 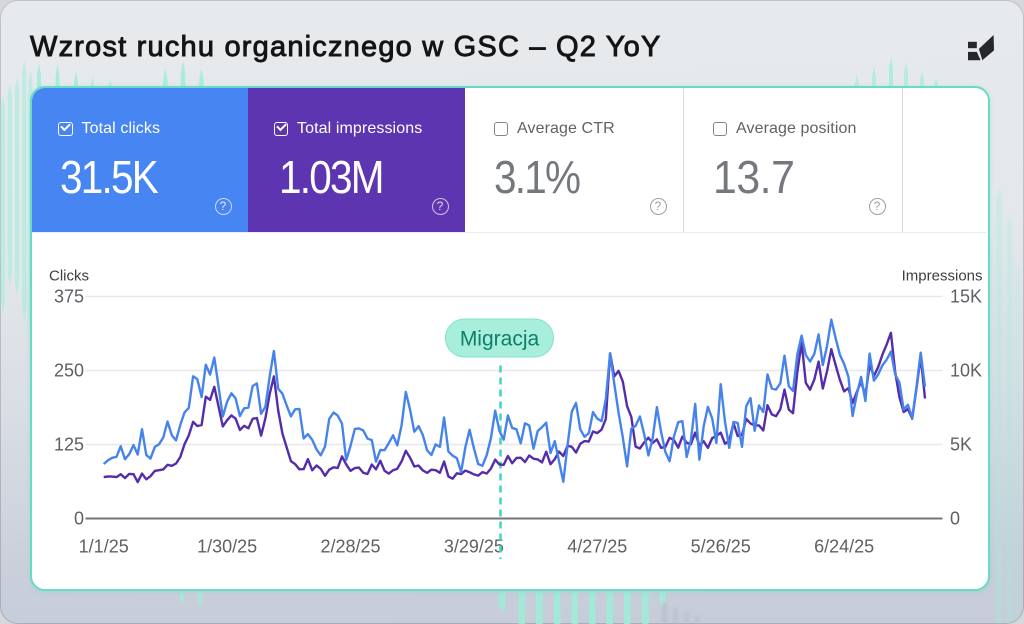 What do you see at coordinates (350, 547) in the screenshot?
I see `svg-text: 2/28/25` at bounding box center [350, 547].